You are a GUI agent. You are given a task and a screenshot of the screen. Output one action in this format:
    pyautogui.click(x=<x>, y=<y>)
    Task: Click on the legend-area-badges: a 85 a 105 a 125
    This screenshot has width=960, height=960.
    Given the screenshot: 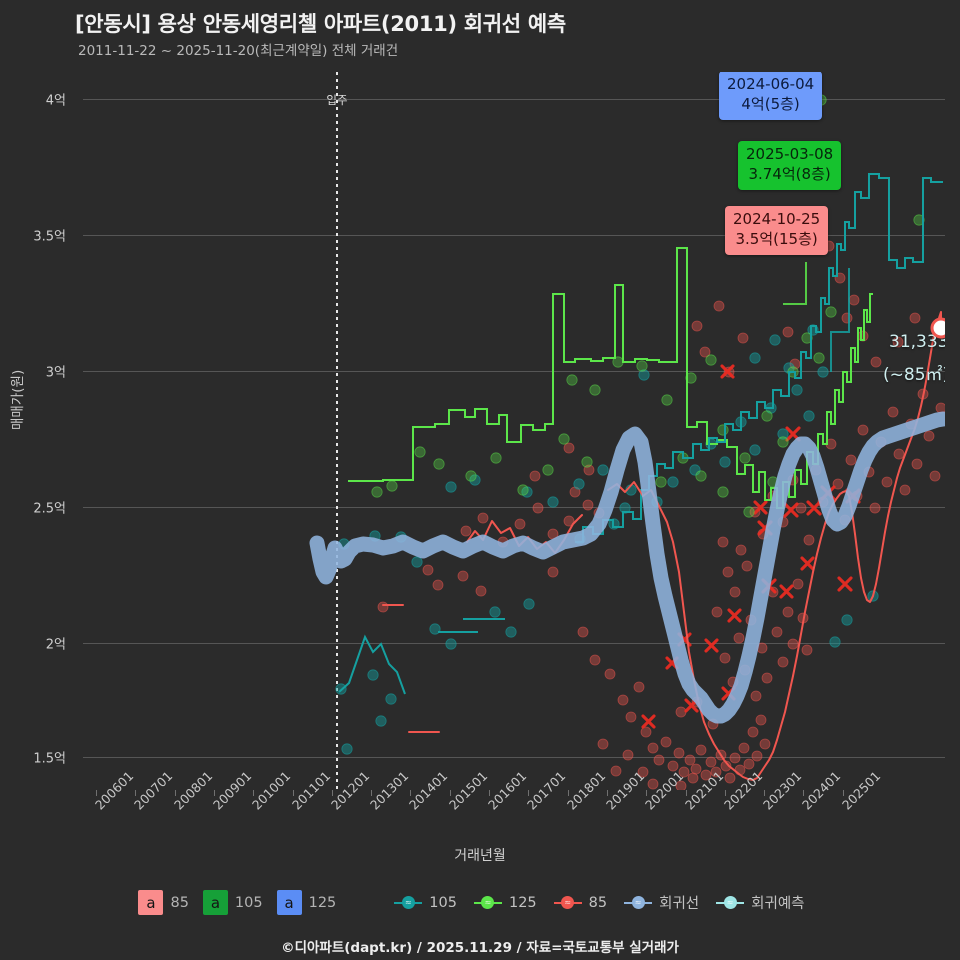 What is the action you would take?
    pyautogui.click(x=244, y=902)
    